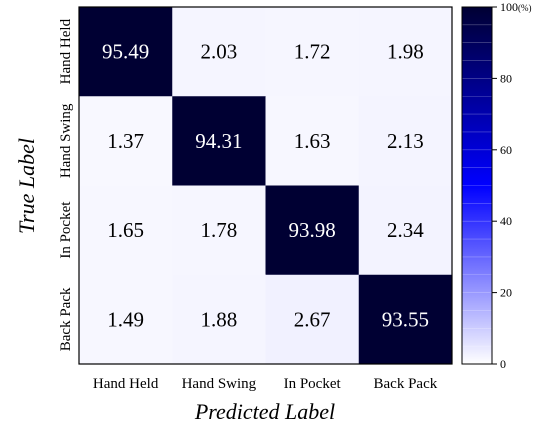 The width and height of the screenshot is (550, 432). I want to click on cell-value-label: 2.13, so click(405, 141).